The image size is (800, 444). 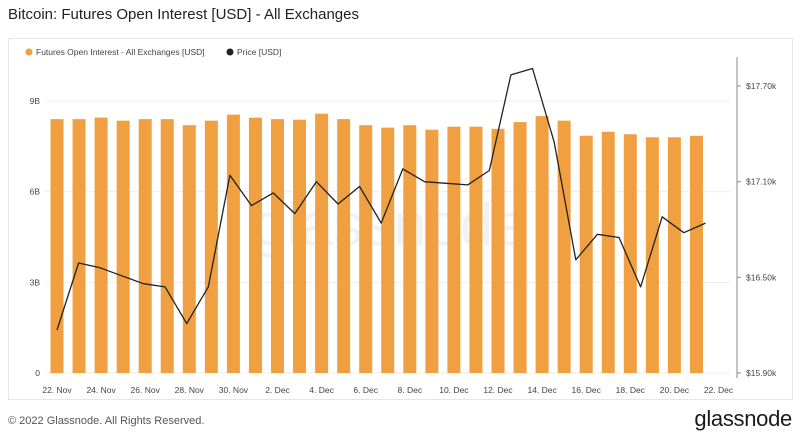 I want to click on right-tick-label: $17.70k, so click(x=761, y=86).